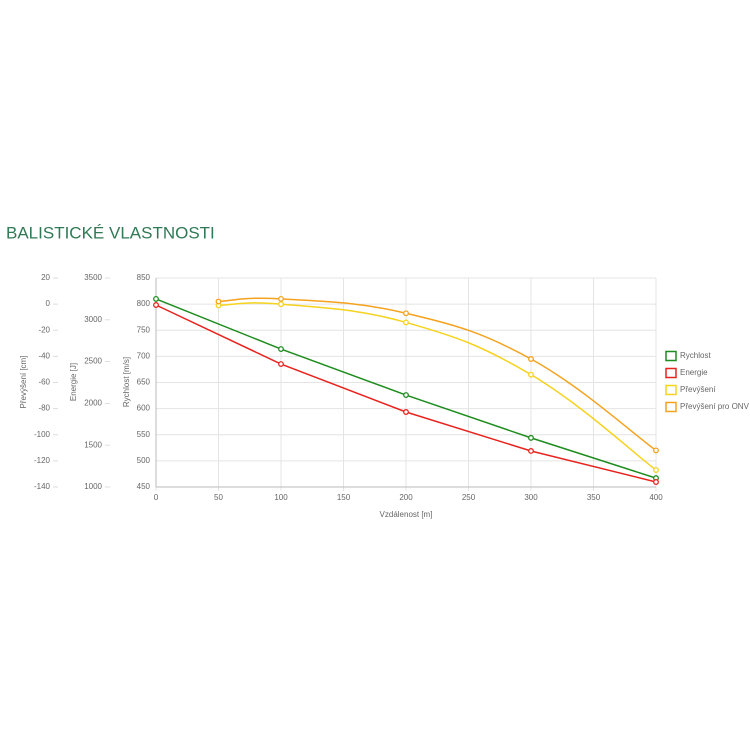 Image resolution: width=750 pixels, height=755 pixels. I want to click on y-tick-label: 2500, so click(93, 361).